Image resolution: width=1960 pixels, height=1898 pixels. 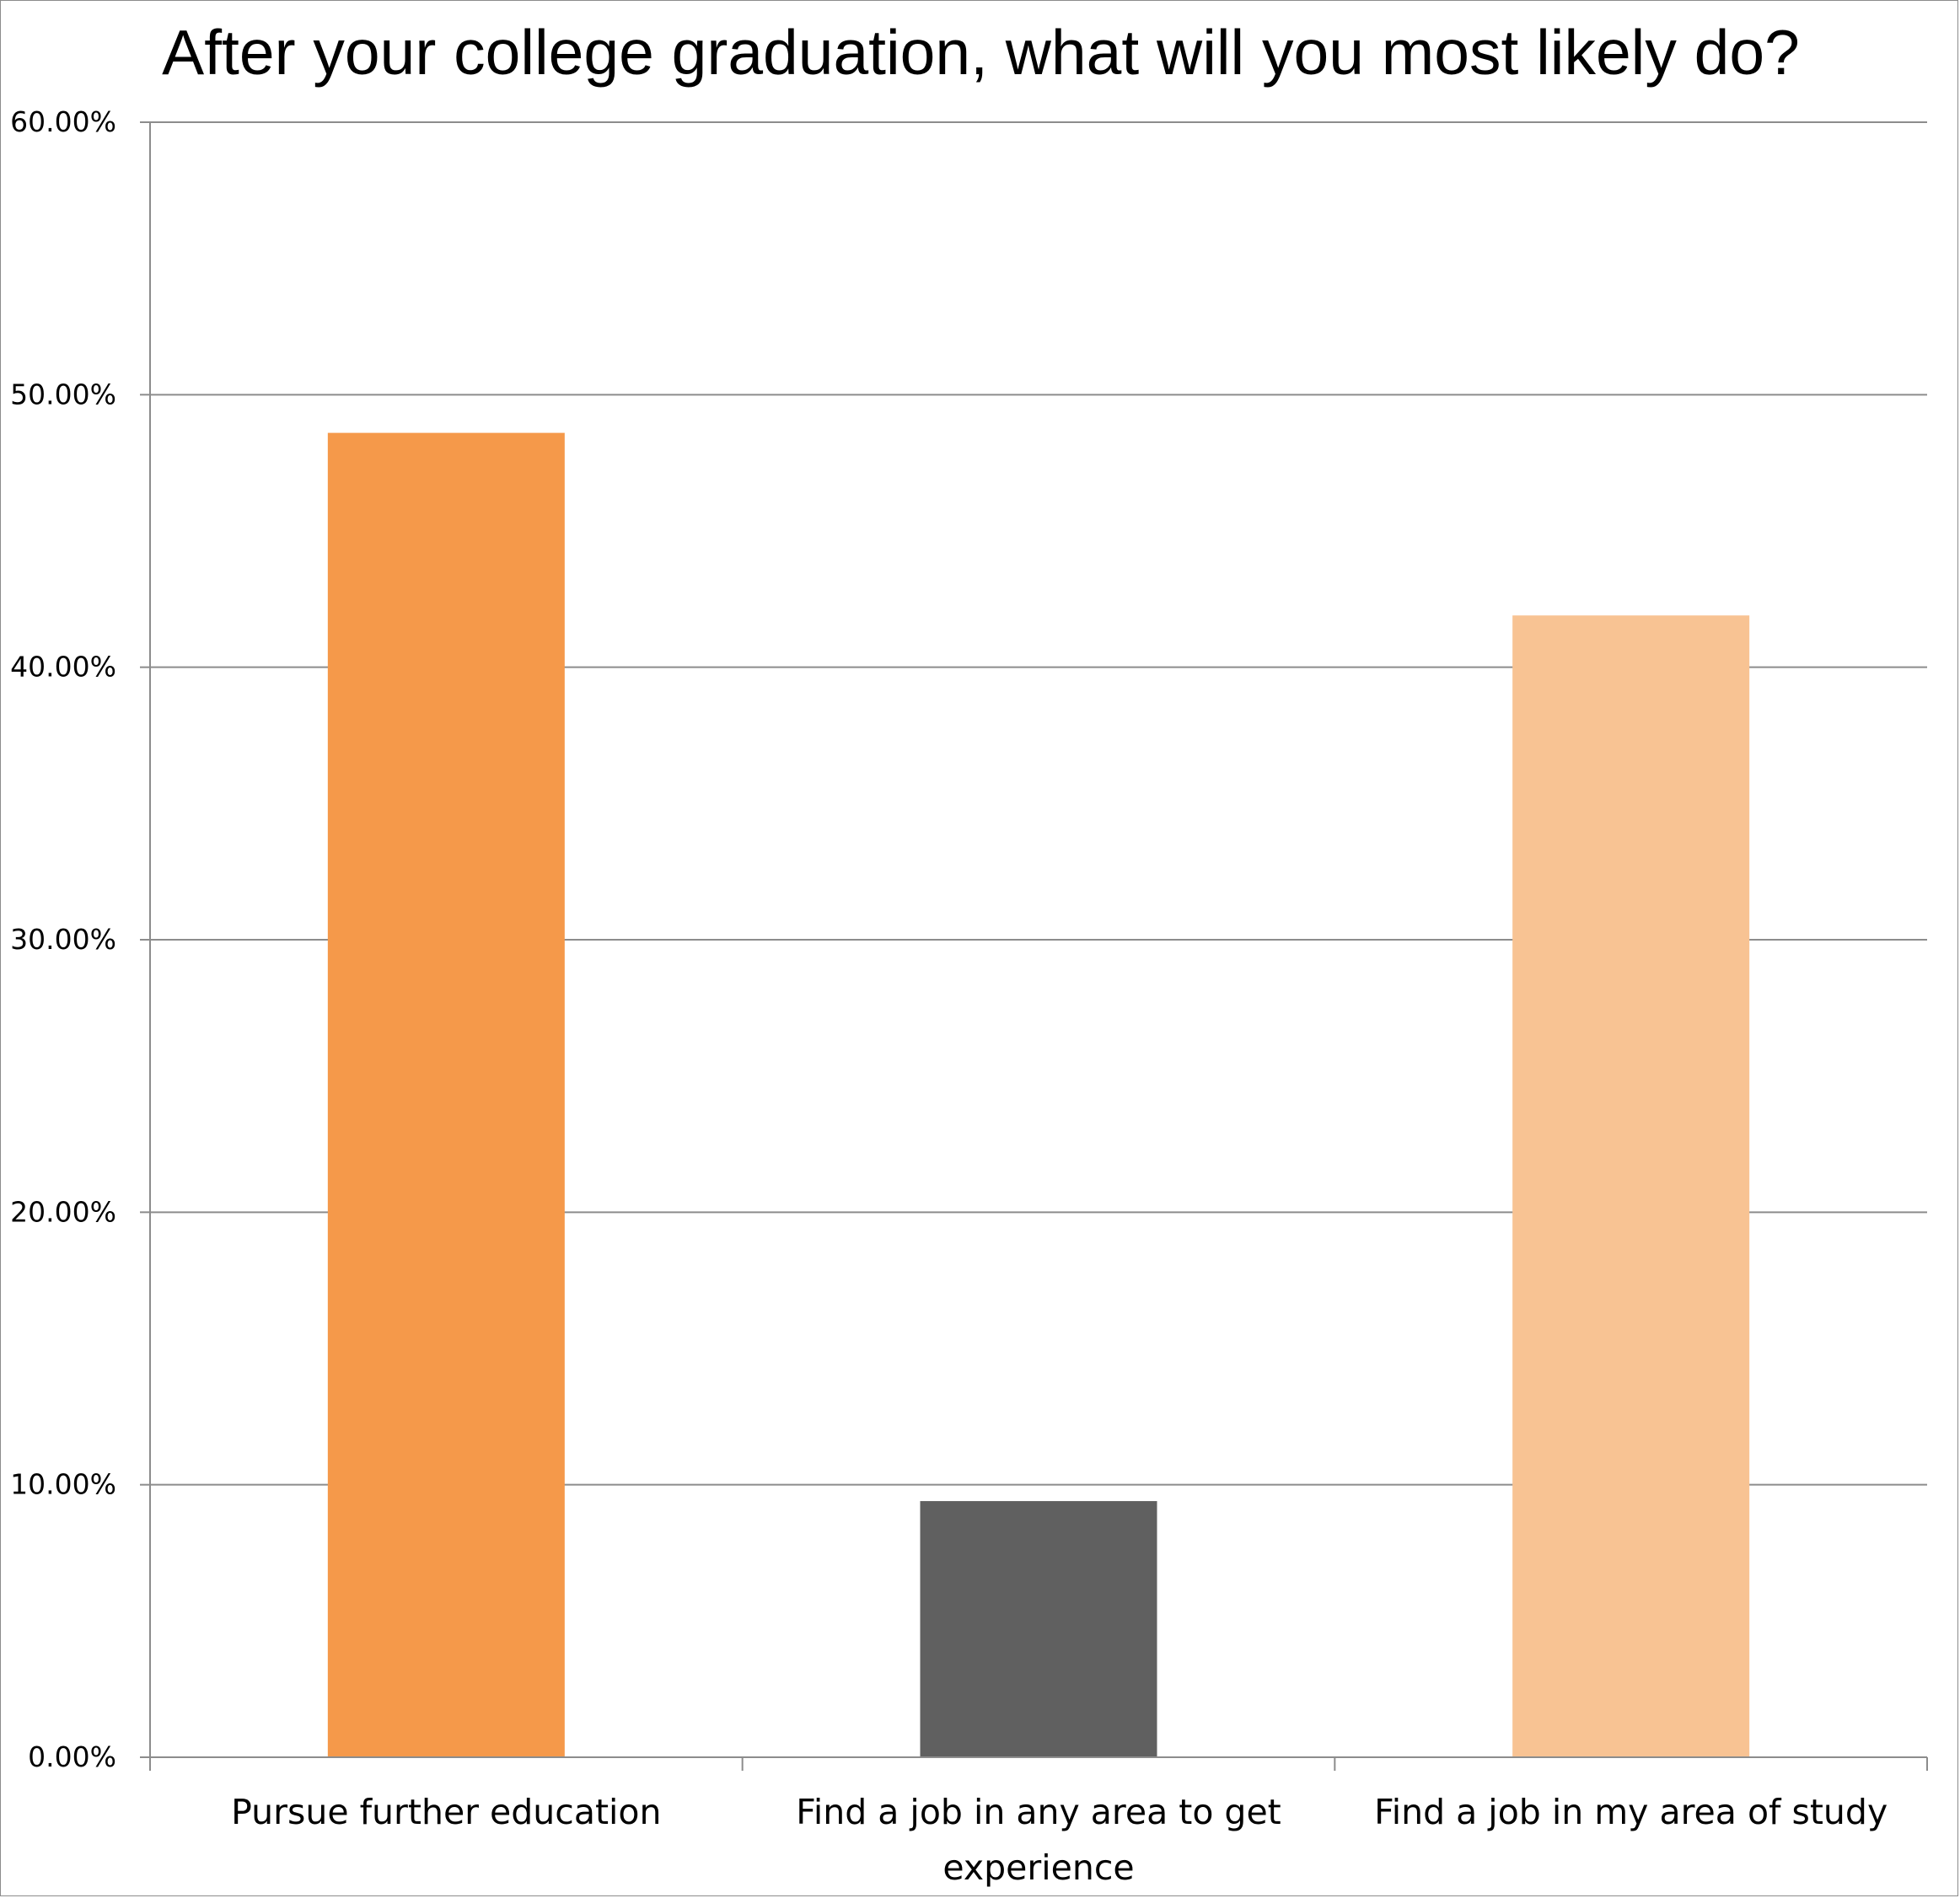 What do you see at coordinates (63, 1211) in the screenshot?
I see `y-tick-label: 20.00%` at bounding box center [63, 1211].